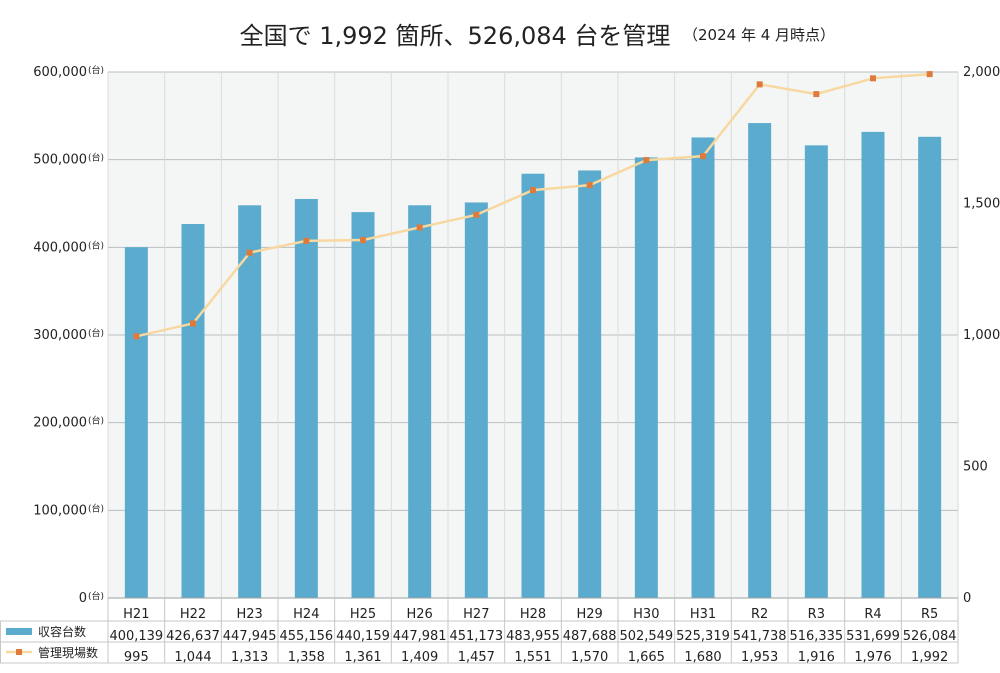 Image resolution: width=1000 pixels, height=673 pixels. What do you see at coordinates (60, 423) in the screenshot?
I see `y-left-tick-label: 200,000` at bounding box center [60, 423].